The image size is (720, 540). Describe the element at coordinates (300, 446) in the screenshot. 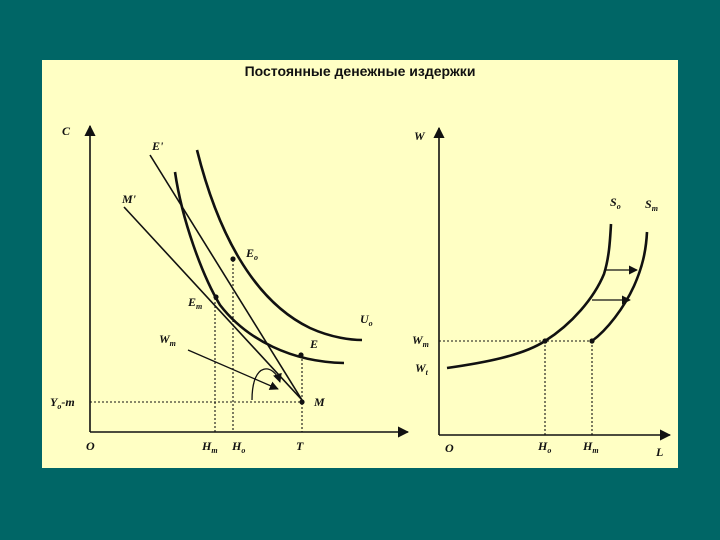

I see `label-t: T` at that location.